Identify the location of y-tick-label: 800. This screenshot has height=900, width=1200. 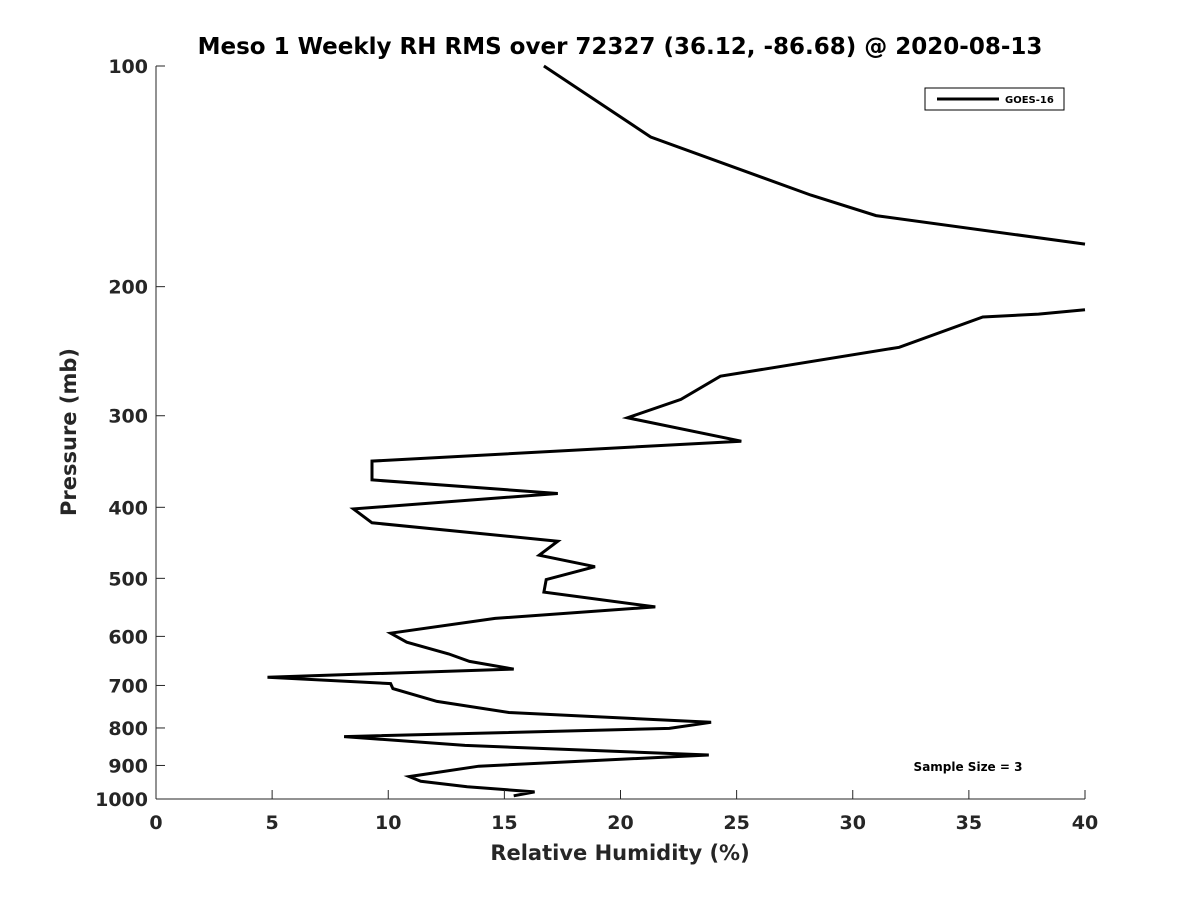
(128, 729).